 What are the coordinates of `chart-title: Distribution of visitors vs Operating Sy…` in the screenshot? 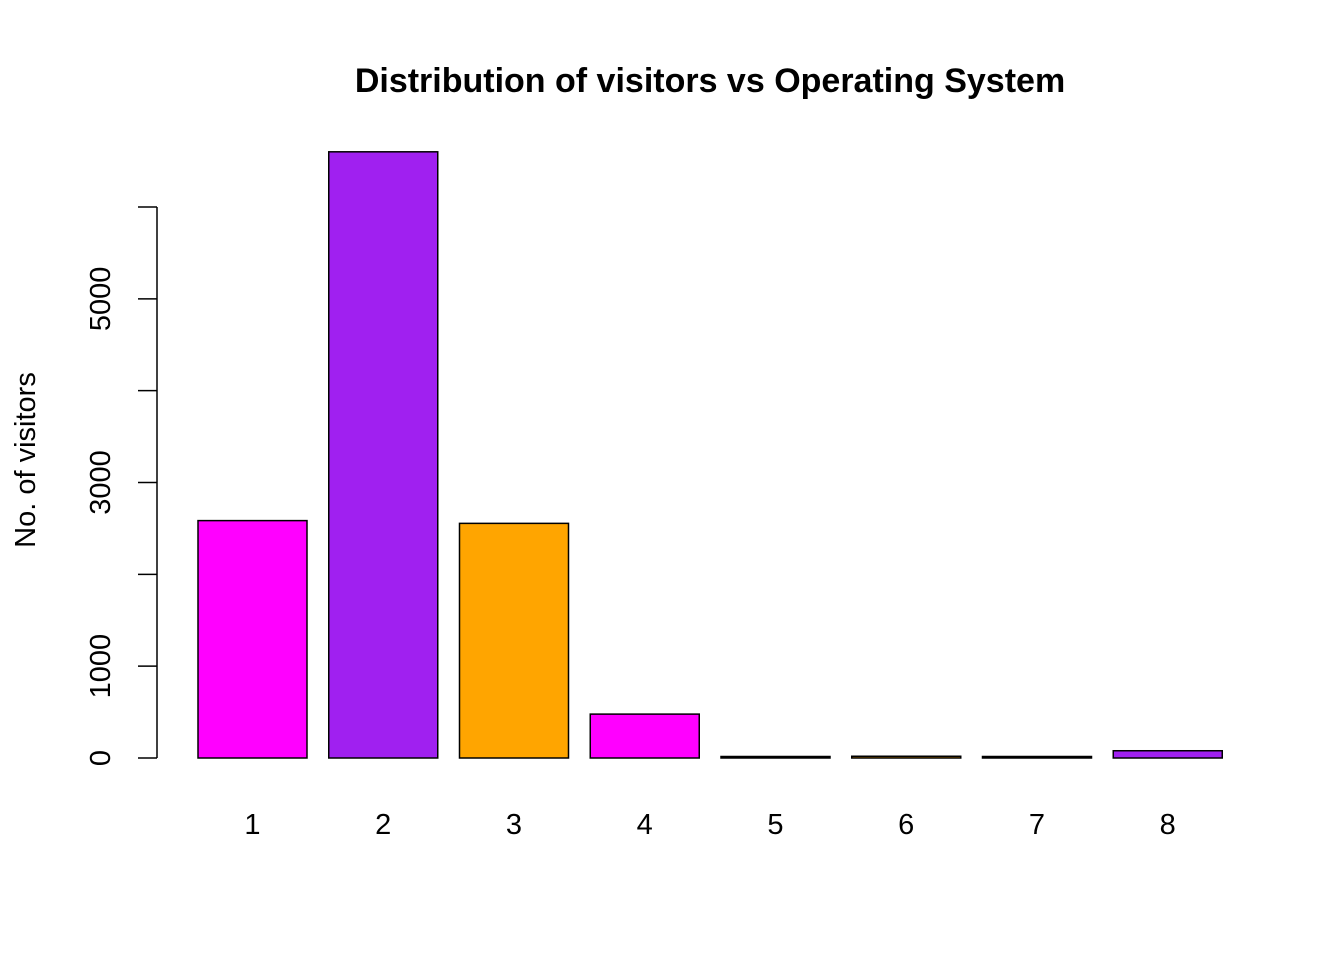 It's located at (710, 81).